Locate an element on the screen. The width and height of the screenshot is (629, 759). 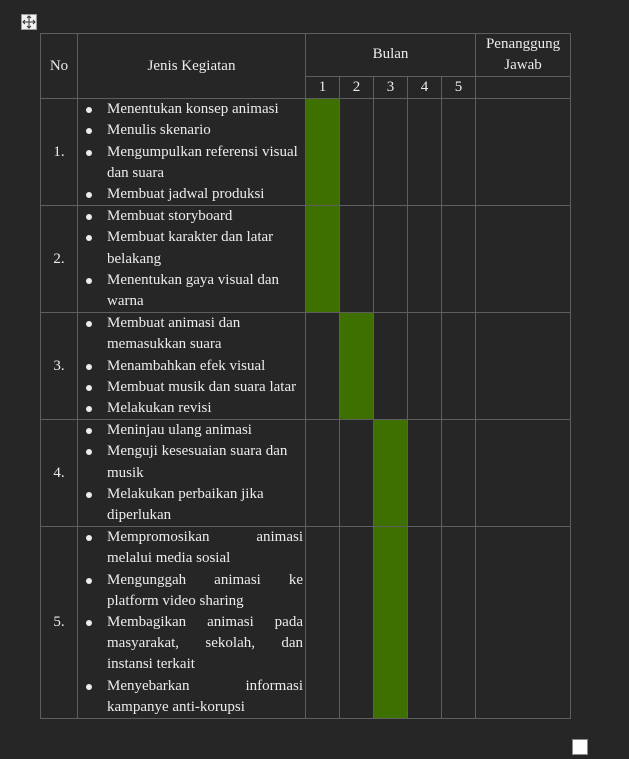
activity-item: Menentukan konsep animasi is located at coordinates (191, 109).